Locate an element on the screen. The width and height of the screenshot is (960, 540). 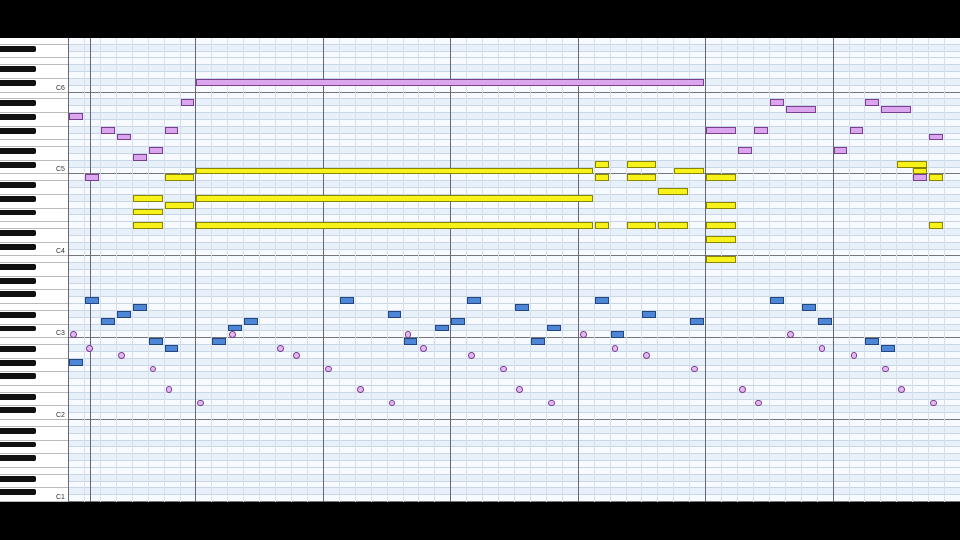
piano-keyboard: C6 C5 C4 C3 C2 C1 is located at coordinates (34, 270).